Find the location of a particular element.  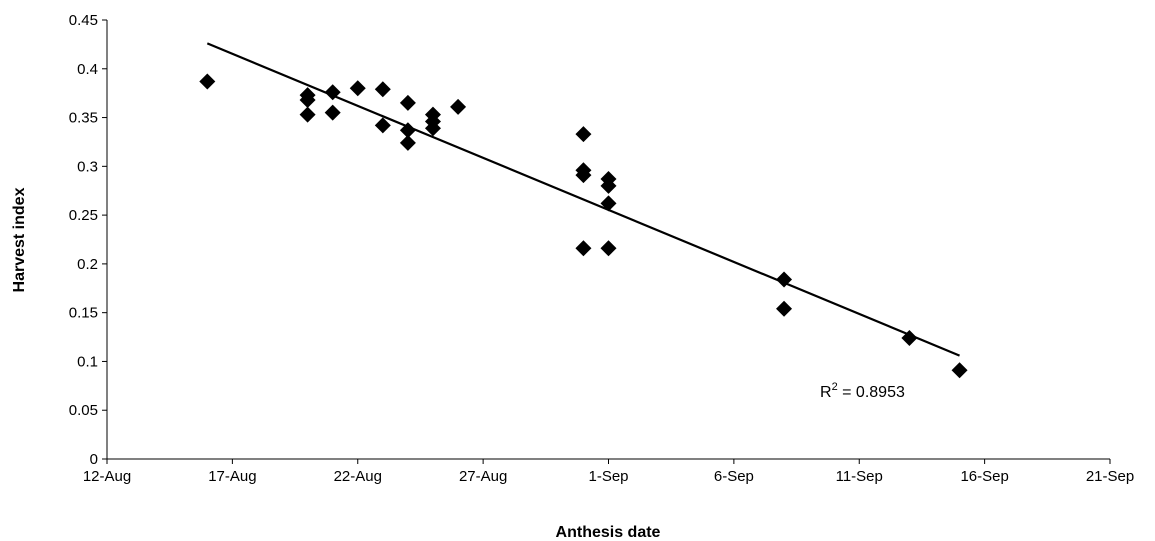

y-tick-labels: 0 0.05 0.1 0.15 0.2 0.25 0.3 0.35 0.4 0.45 is located at coordinates (83, 240).